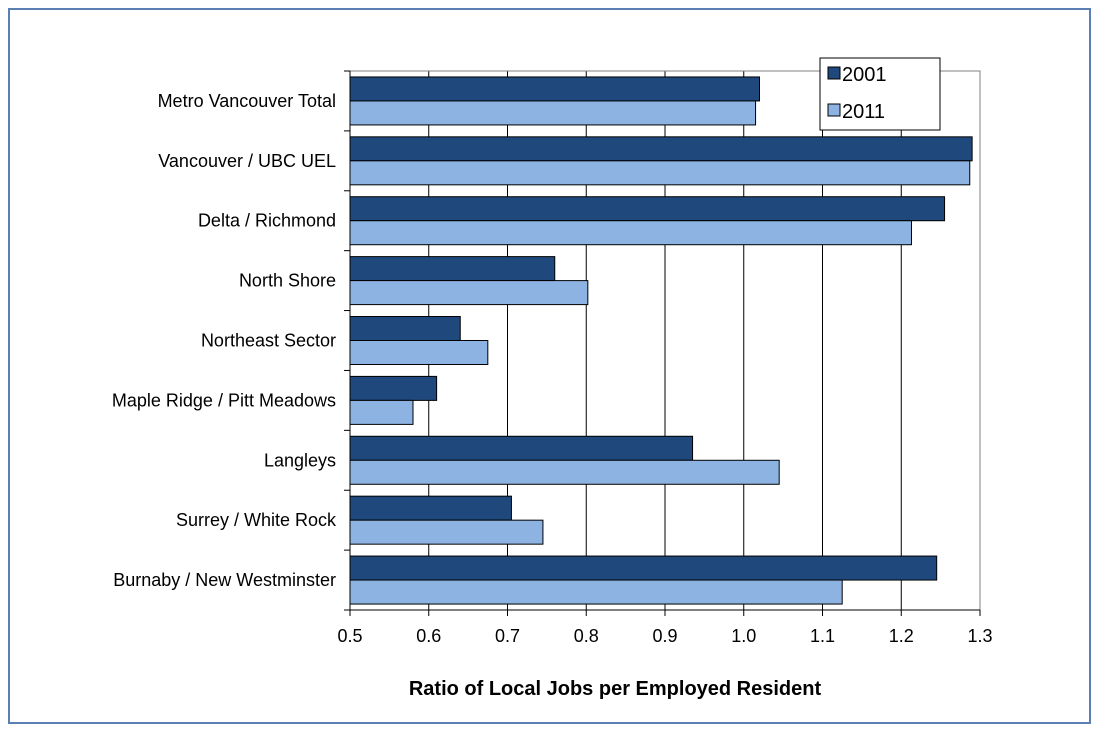  What do you see at coordinates (247, 101) in the screenshot?
I see `category-label: Metro Vancouver Total` at bounding box center [247, 101].